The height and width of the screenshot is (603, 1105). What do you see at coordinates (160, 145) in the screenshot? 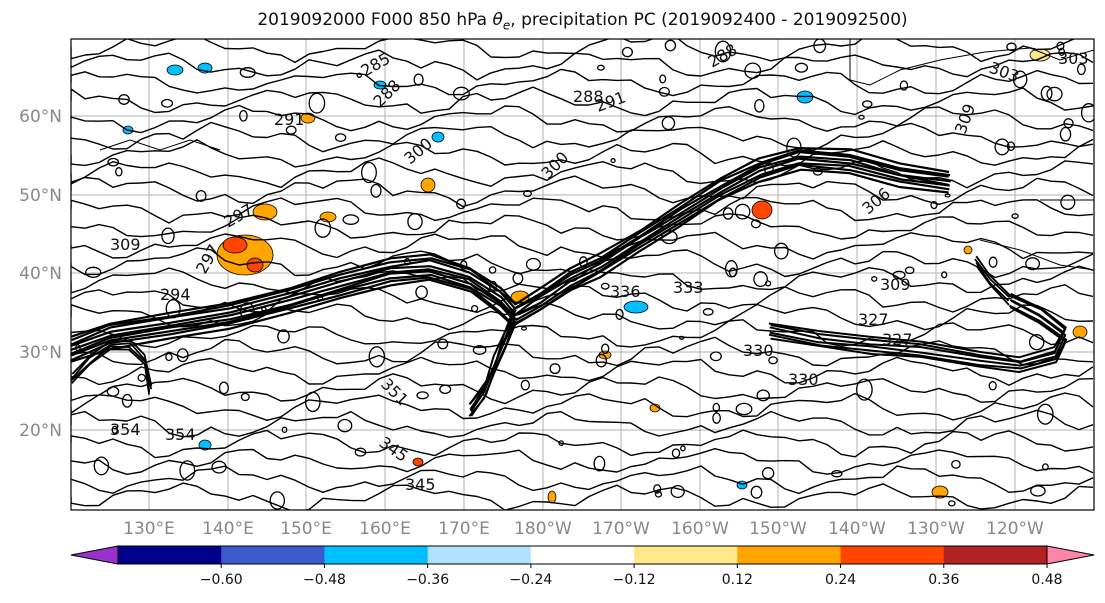
I see `coastline` at bounding box center [160, 145].